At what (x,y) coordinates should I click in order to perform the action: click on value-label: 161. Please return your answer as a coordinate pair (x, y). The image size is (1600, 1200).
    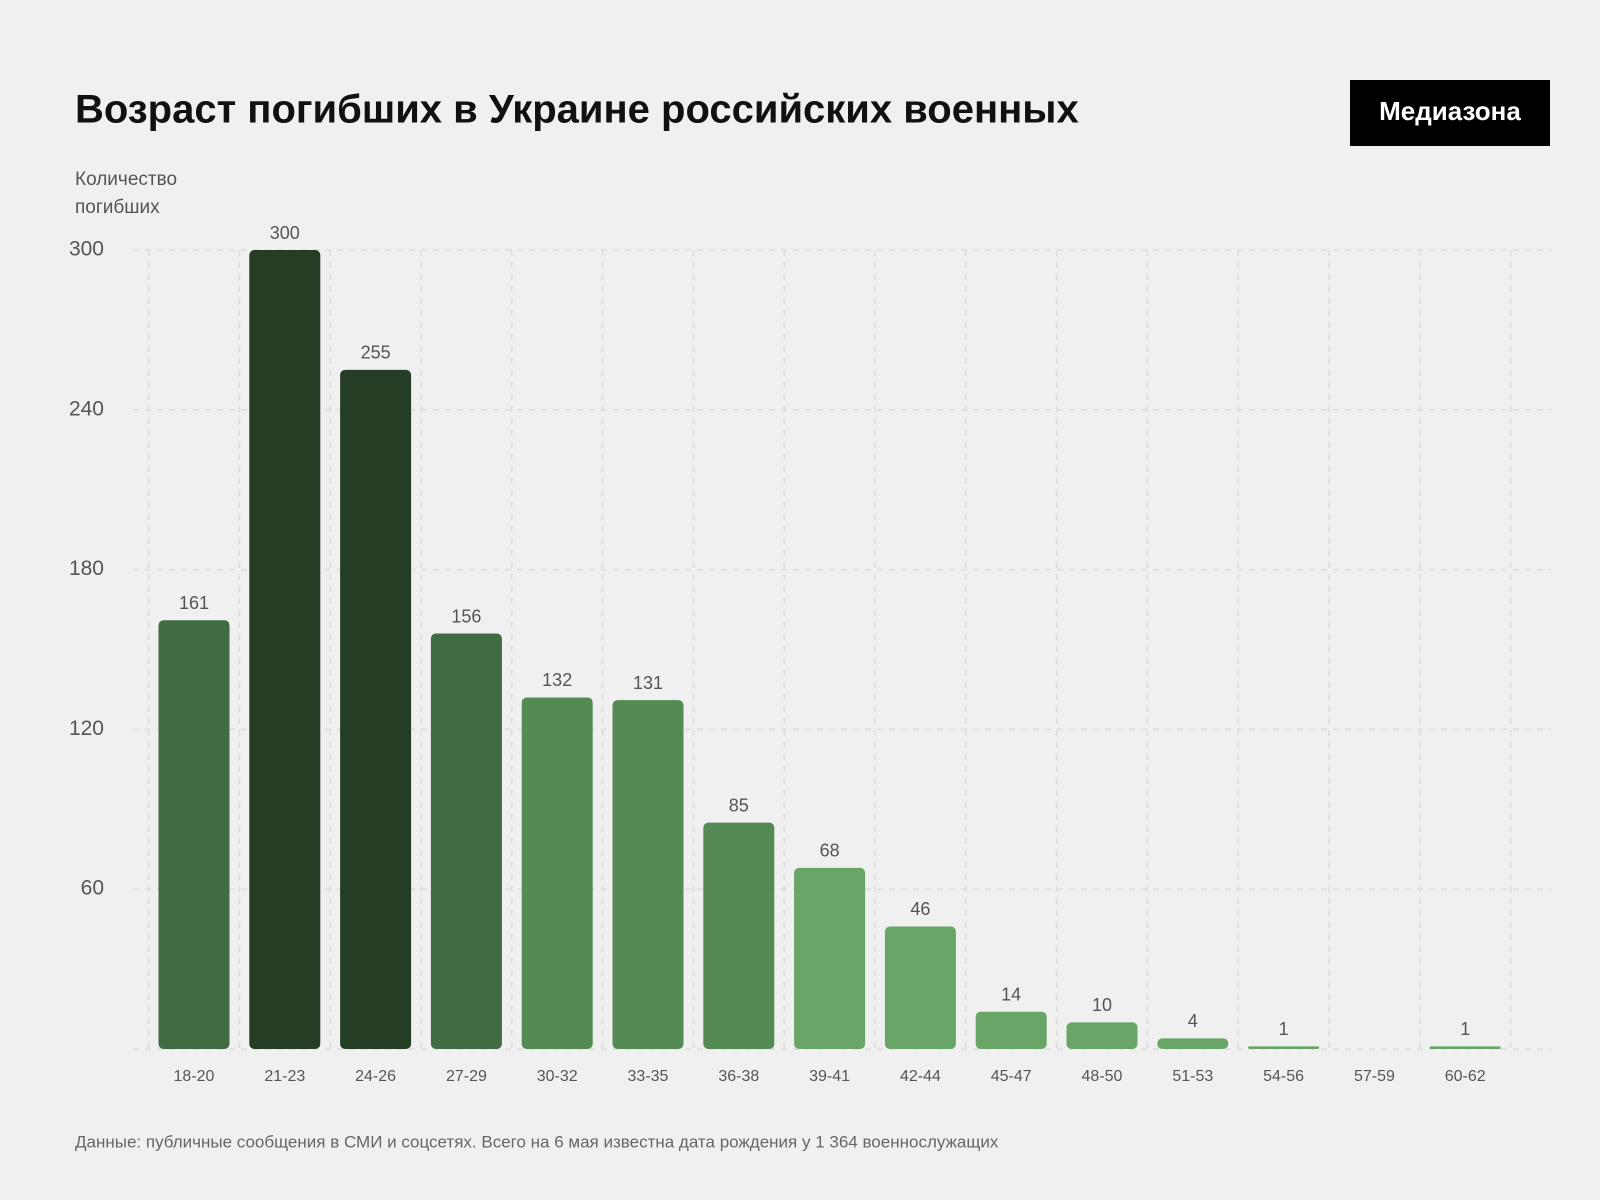
    Looking at the image, I should click on (194, 603).